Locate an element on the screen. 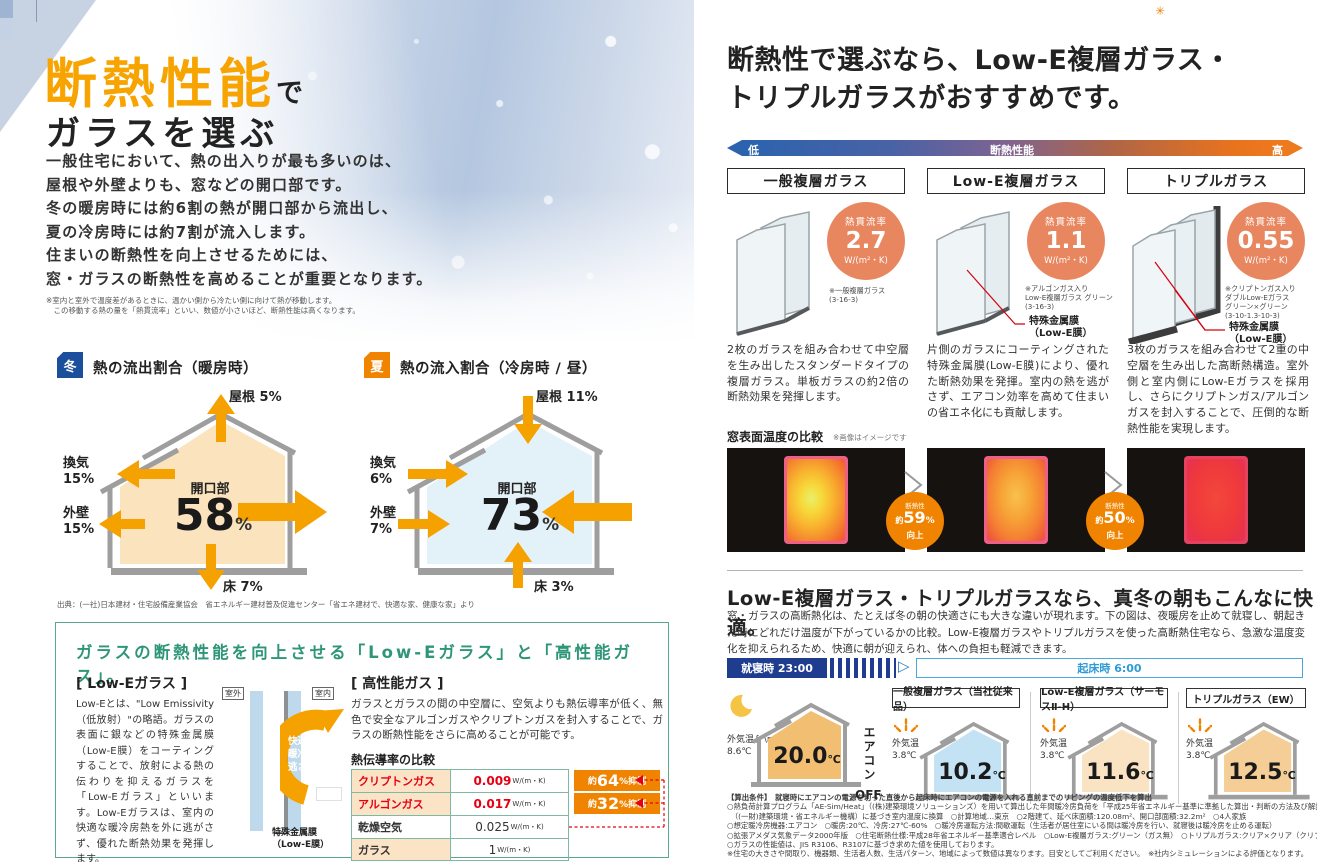 This screenshot has width=1317, height=862. indoor-temp-num: 10.2 is located at coordinates (965, 772).